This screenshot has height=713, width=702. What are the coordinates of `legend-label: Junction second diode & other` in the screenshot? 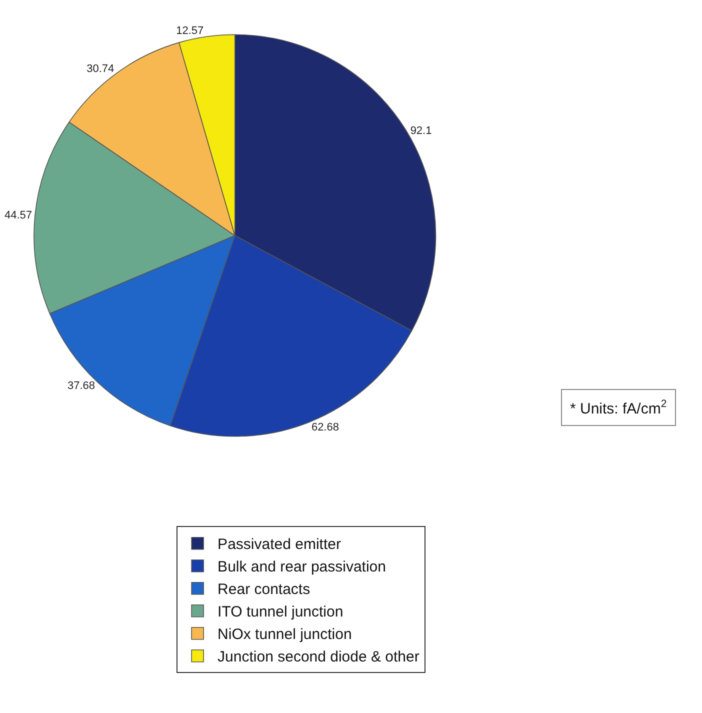 It's located at (319, 657).